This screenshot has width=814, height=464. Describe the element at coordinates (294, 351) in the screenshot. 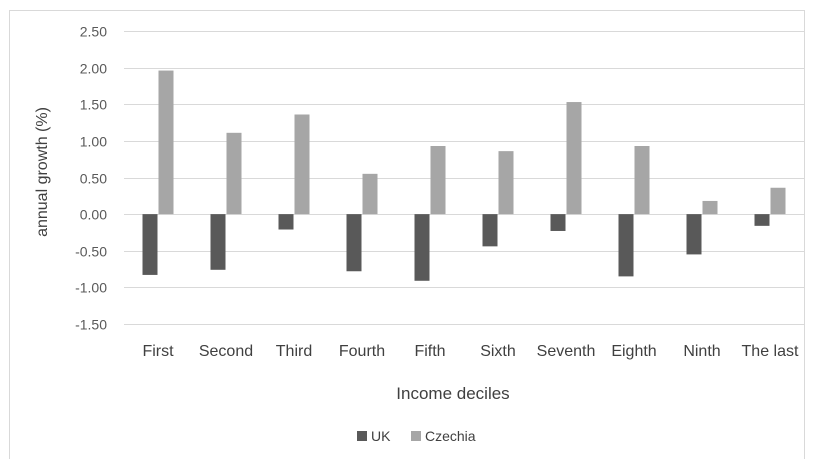

I see `x-tick-label: Third` at that location.